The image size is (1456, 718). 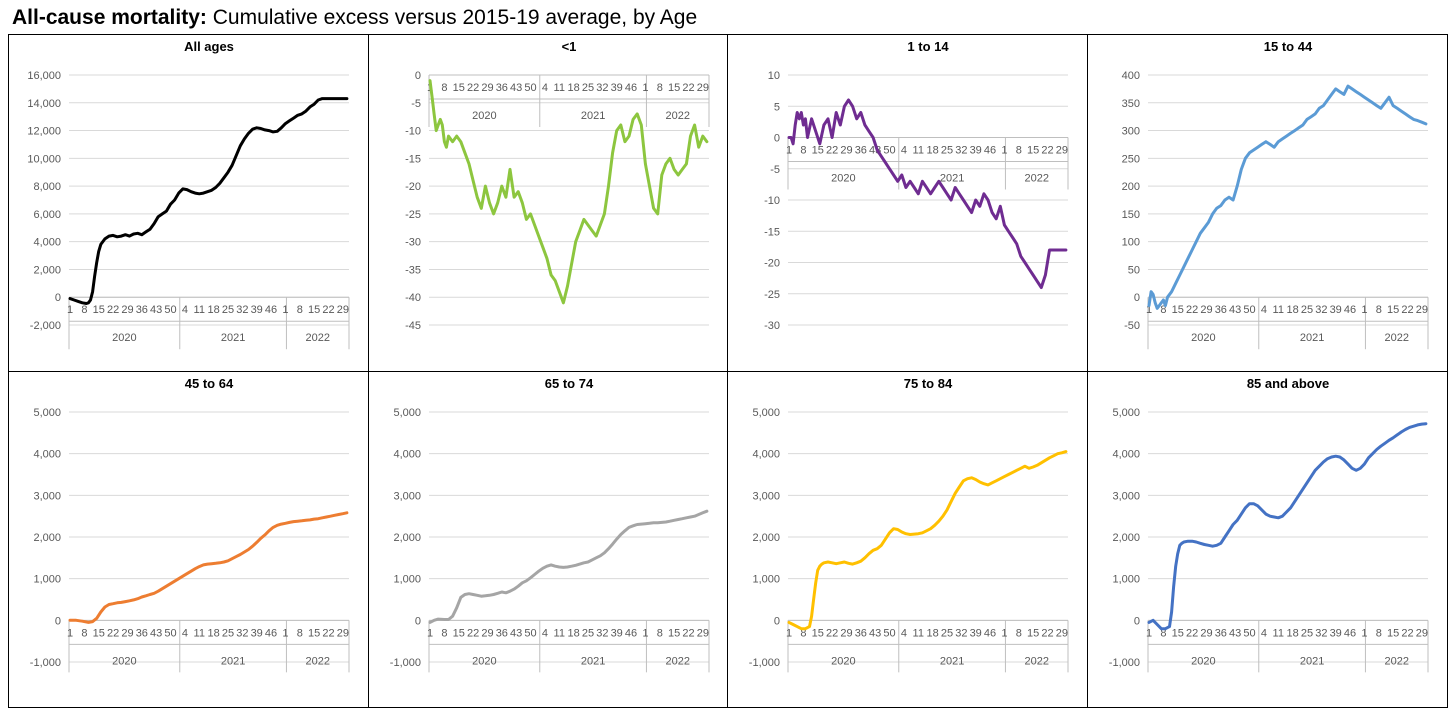 What do you see at coordinates (516, 633) in the screenshot?
I see `x-tick-label: 43` at bounding box center [516, 633].